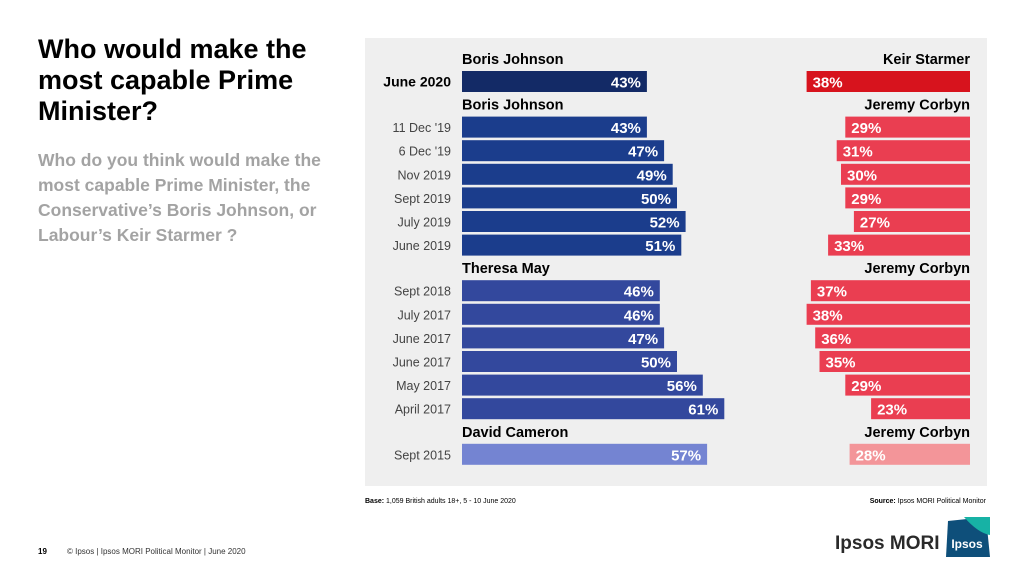 The width and height of the screenshot is (1024, 576). I want to click on group-left-name: Theresa May, so click(506, 269).